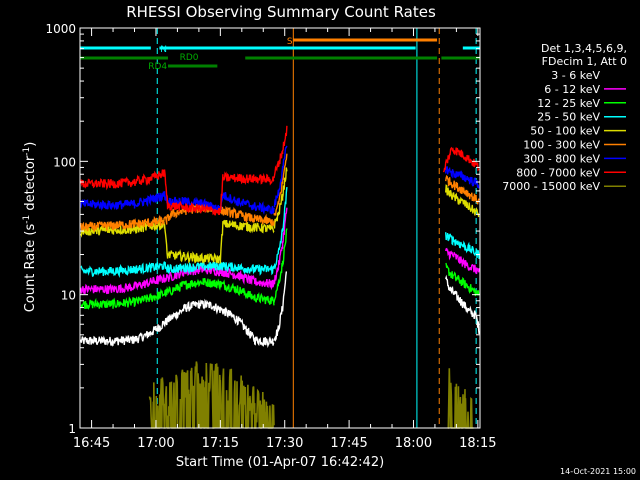 The height and width of the screenshot is (480, 640). Describe the element at coordinates (189, 58) in the screenshot. I see `flag-label-rd0: RD0` at that location.